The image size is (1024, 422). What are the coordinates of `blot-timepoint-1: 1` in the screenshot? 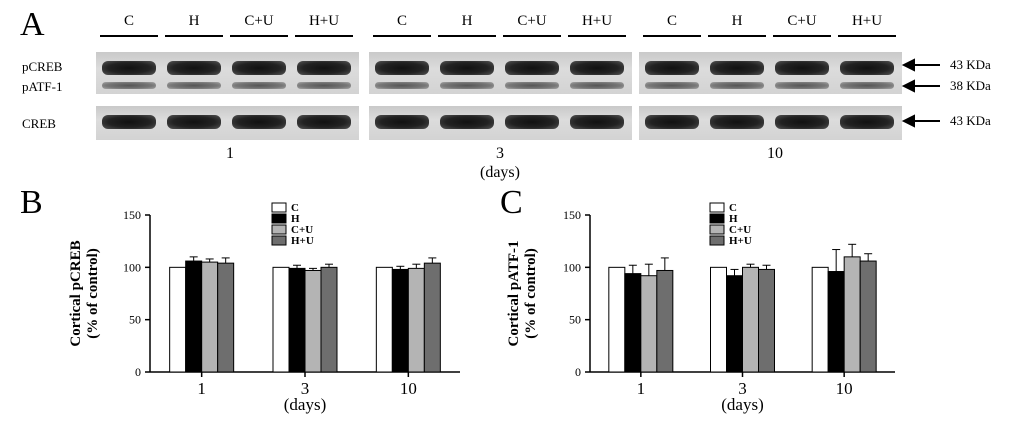 It's located at (230, 153).